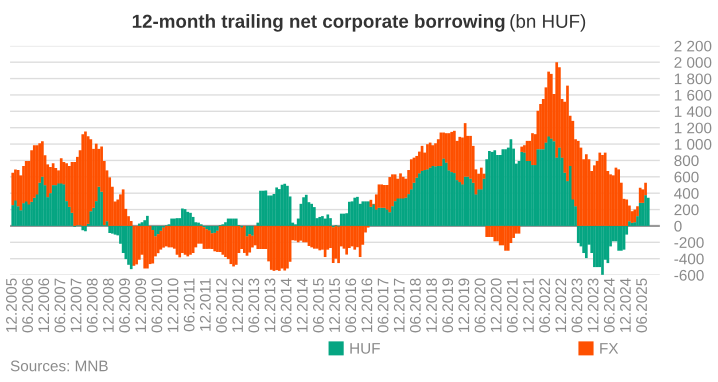  What do you see at coordinates (59, 366) in the screenshot?
I see `source-note: Sources: MNB` at bounding box center [59, 366].